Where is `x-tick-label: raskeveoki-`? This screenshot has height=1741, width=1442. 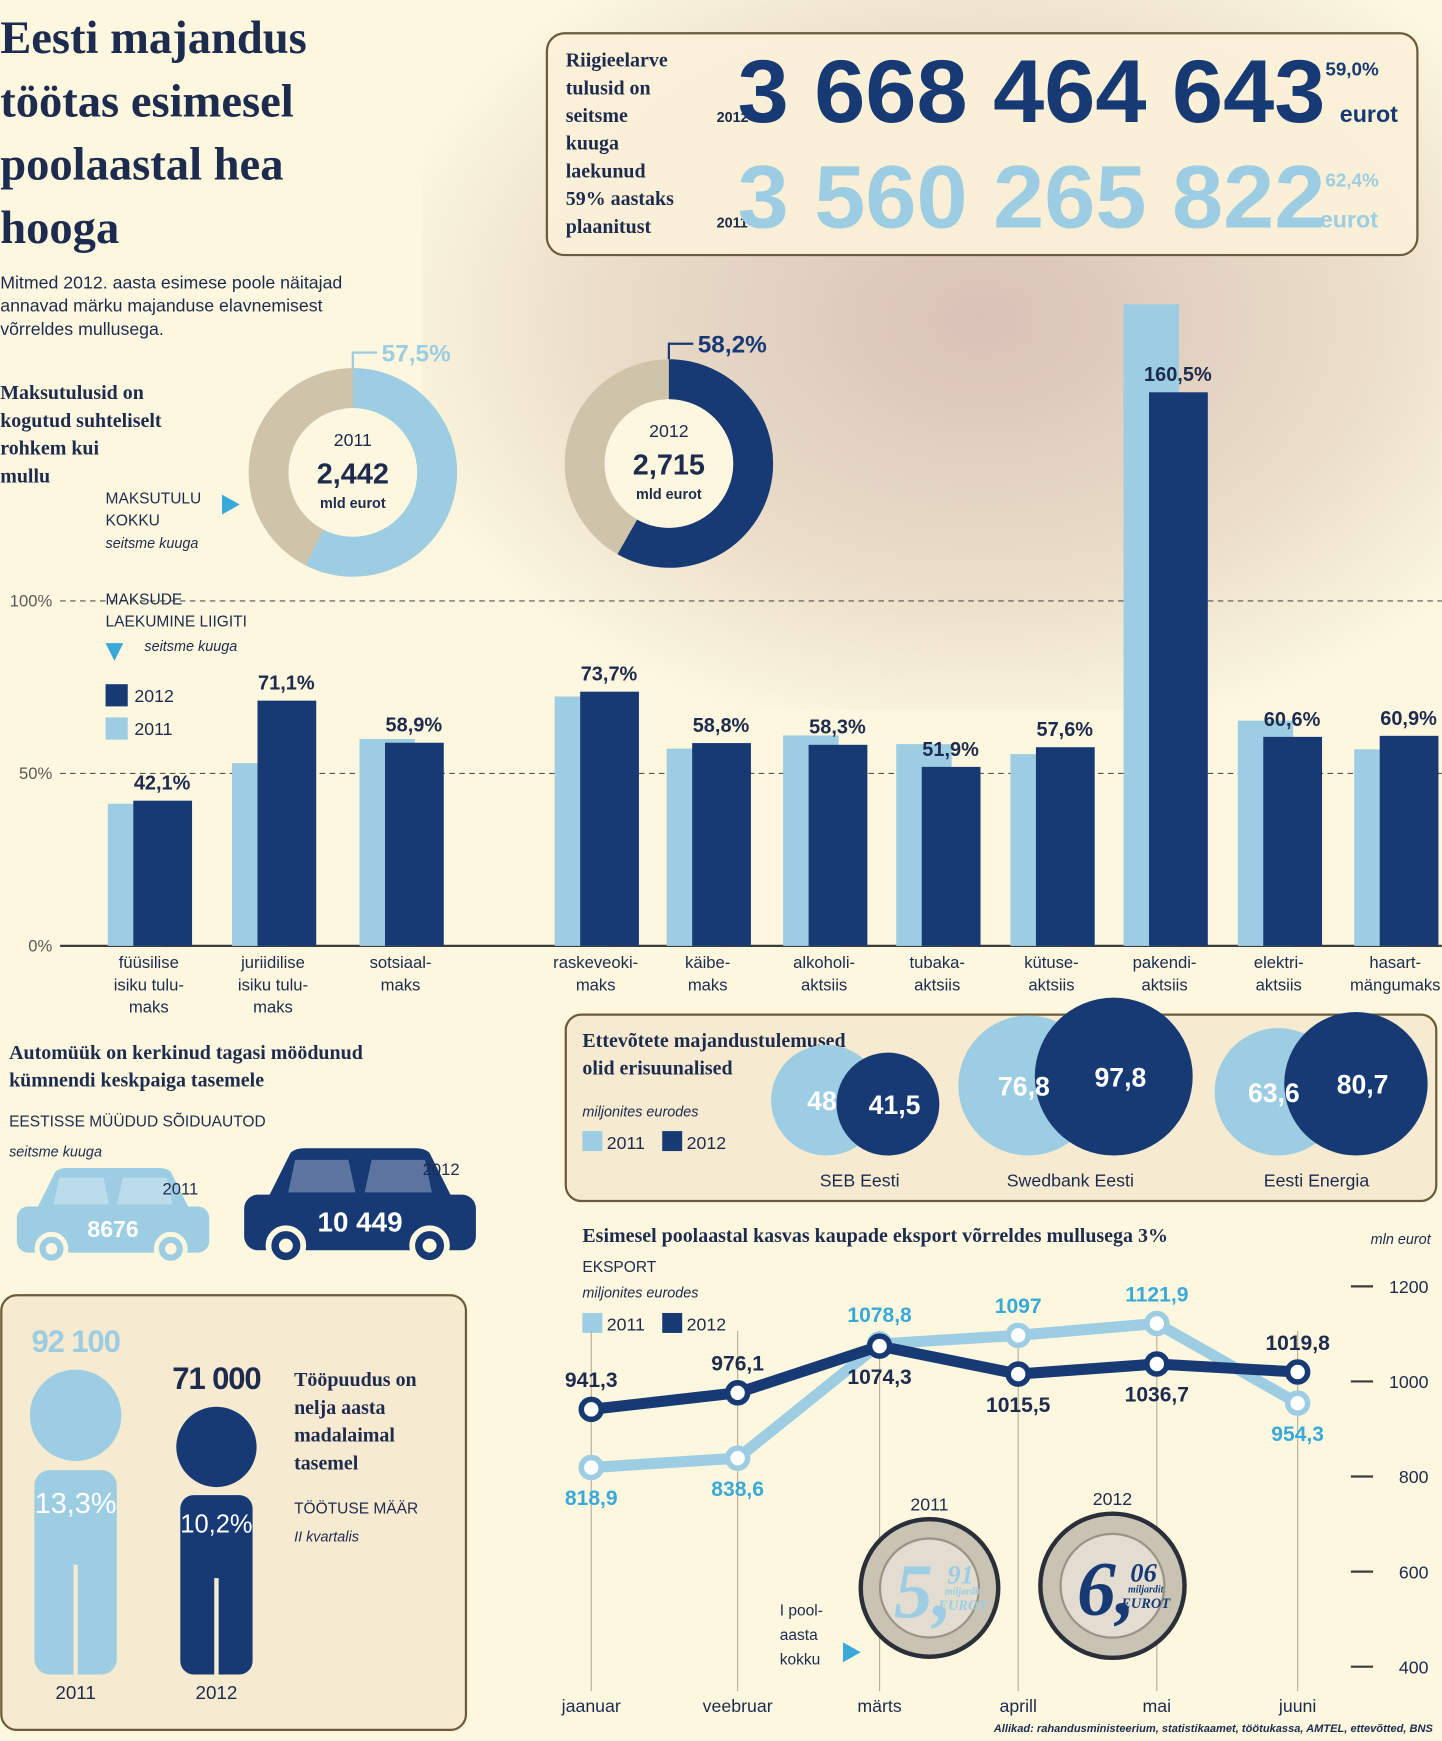 x-tick-label: raskeveoki- is located at coordinates (595, 962).